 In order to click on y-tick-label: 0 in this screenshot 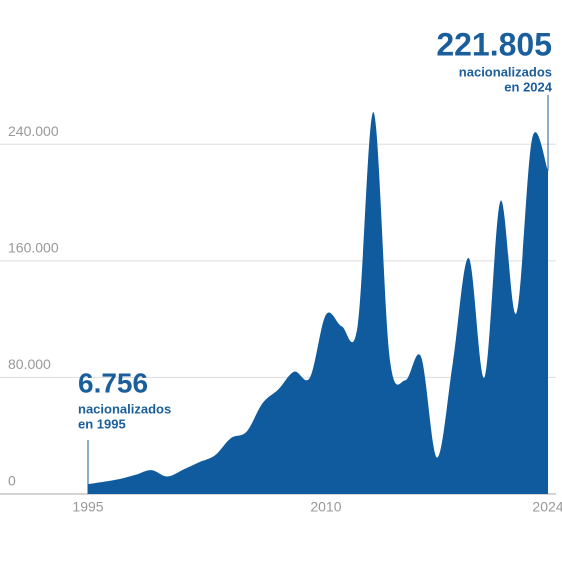, I will do `click(12, 481)`.